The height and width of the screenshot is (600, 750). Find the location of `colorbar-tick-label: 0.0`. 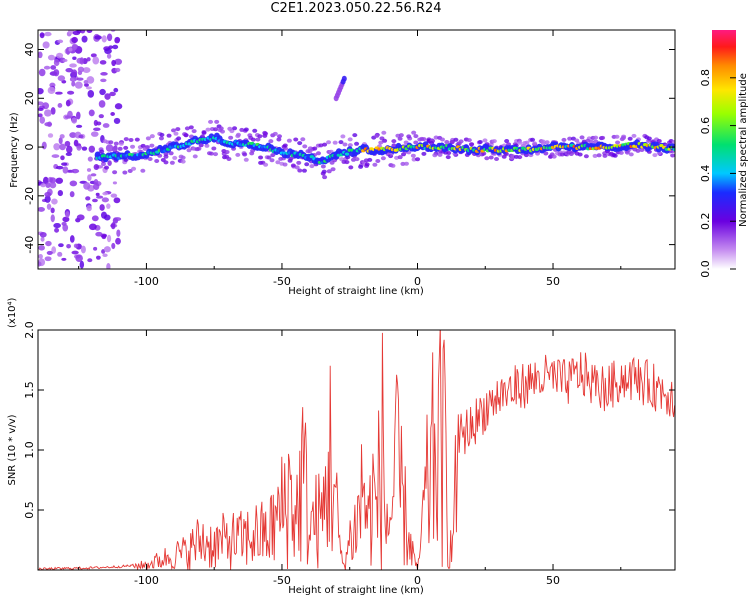

colorbar-tick-label: 0.0 is located at coordinates (705, 269).